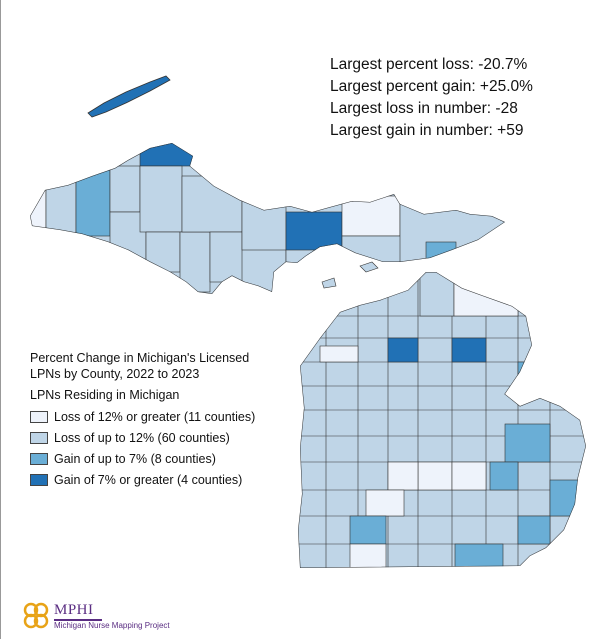 The width and height of the screenshot is (601, 639). I want to click on county-emmet, so click(437, 294).